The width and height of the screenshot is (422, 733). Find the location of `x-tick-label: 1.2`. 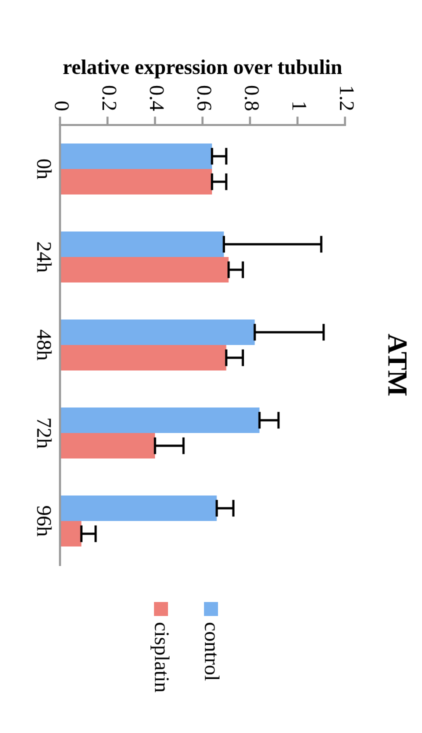

x-tick-label: 1.2 is located at coordinates (347, 98).